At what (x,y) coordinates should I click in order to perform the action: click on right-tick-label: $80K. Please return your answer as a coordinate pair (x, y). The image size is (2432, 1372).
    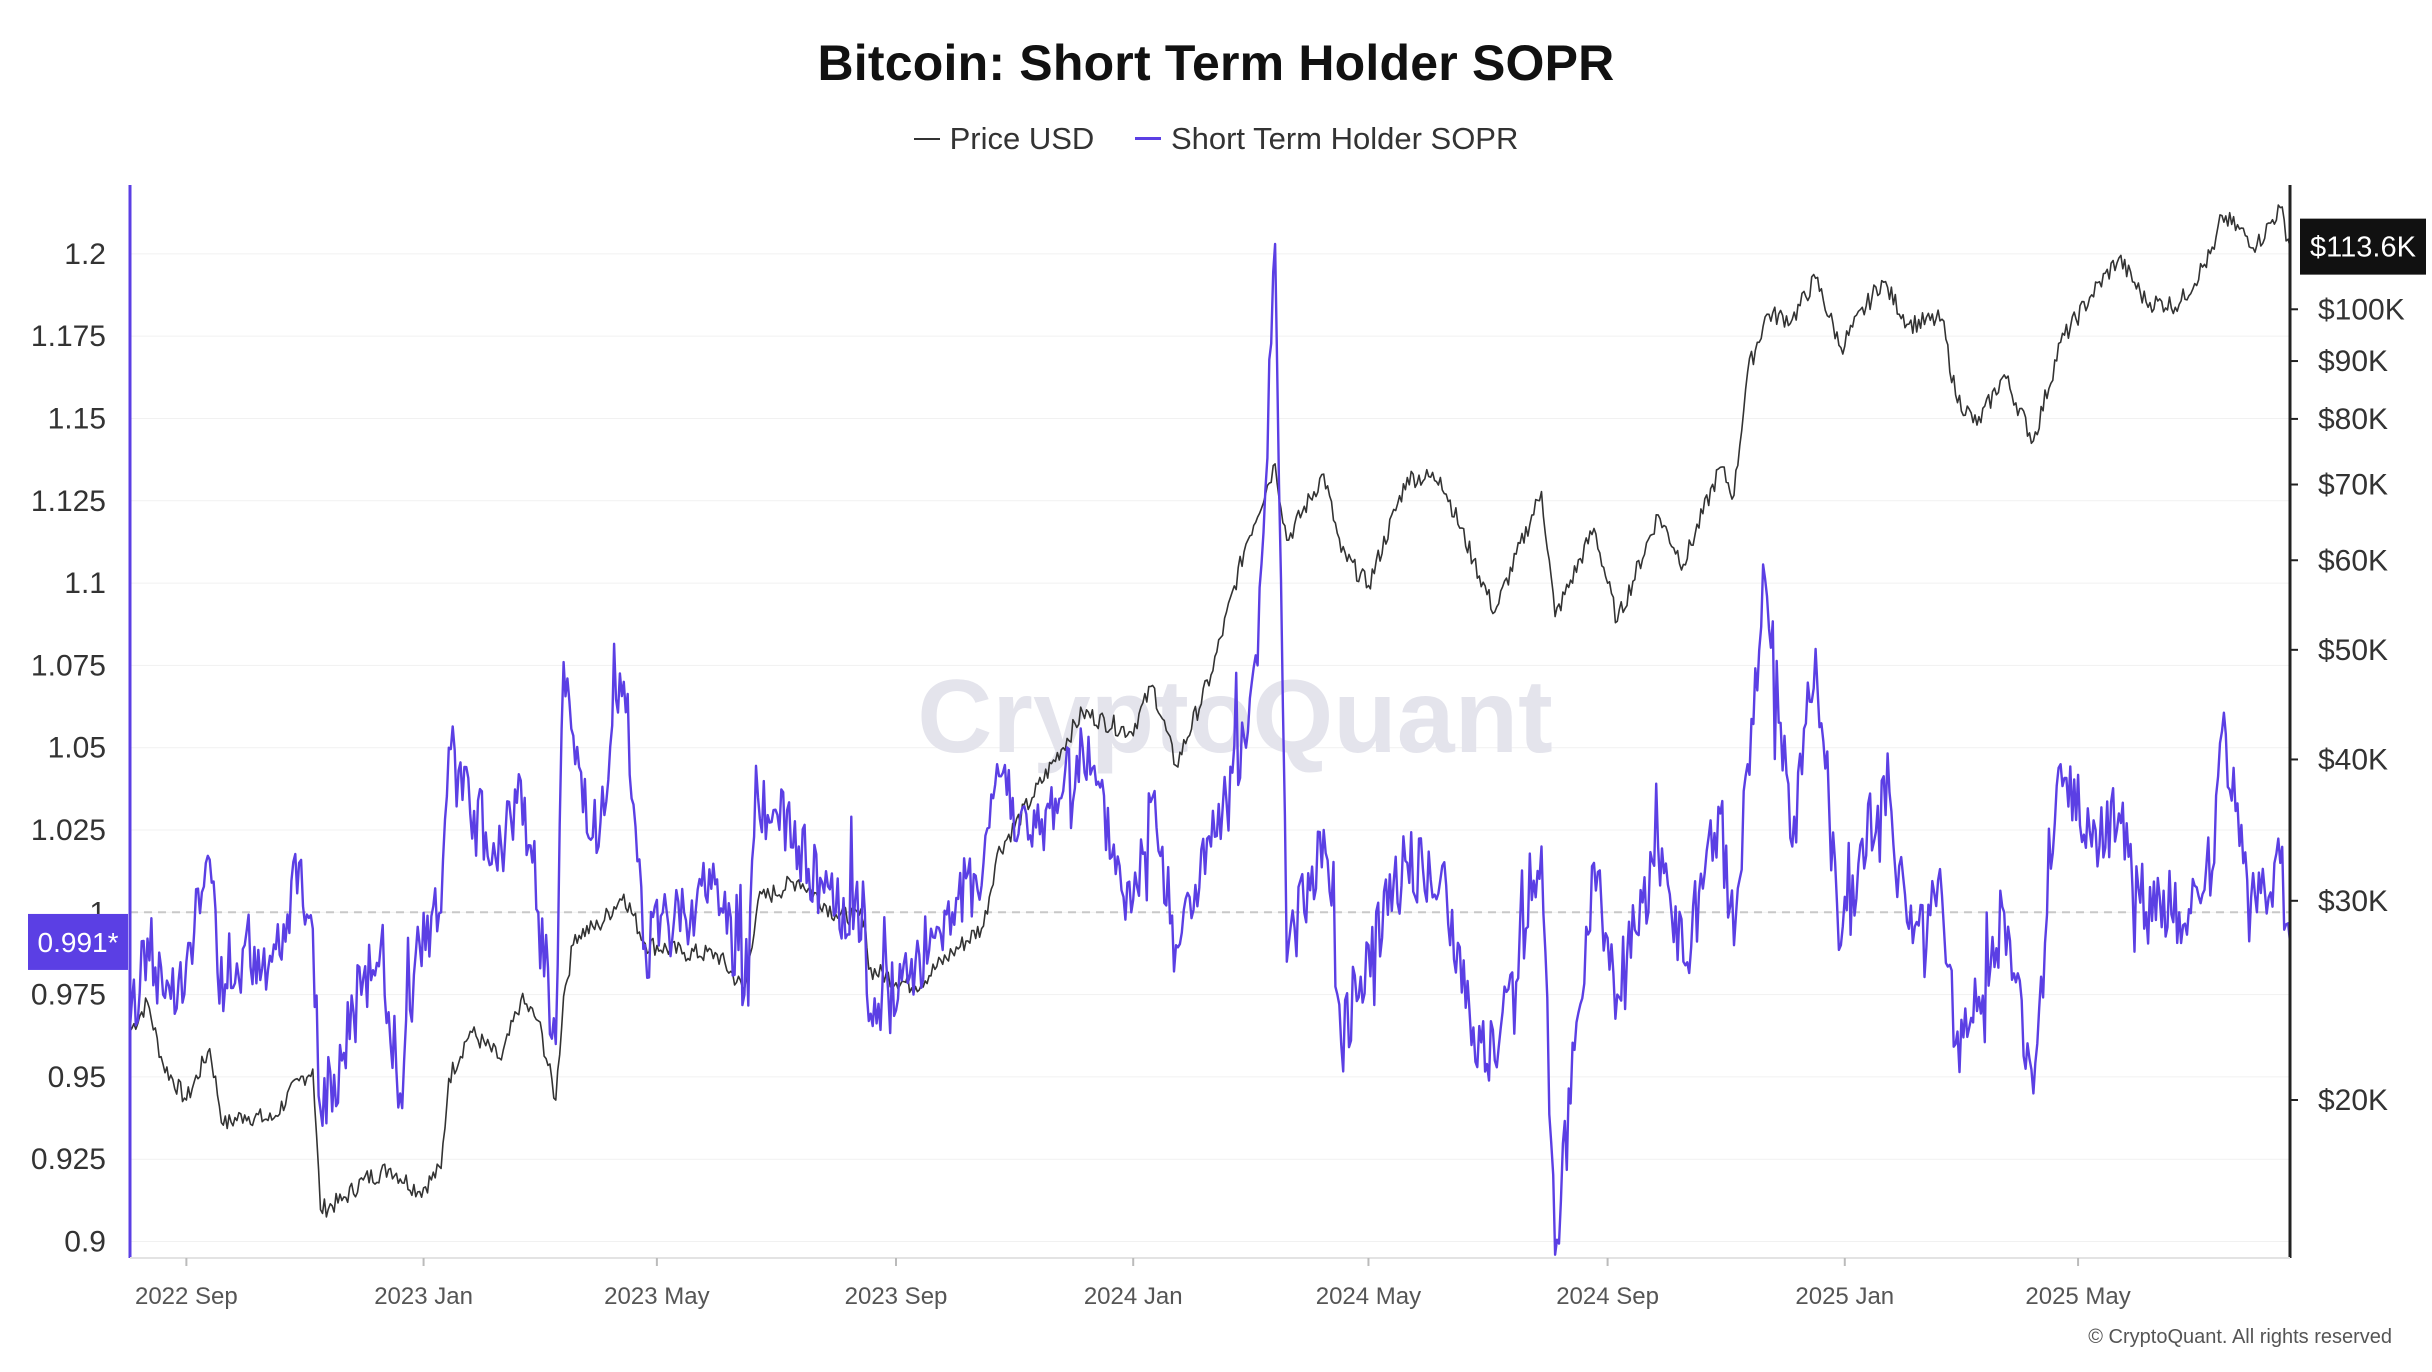
    Looking at the image, I should click on (2353, 419).